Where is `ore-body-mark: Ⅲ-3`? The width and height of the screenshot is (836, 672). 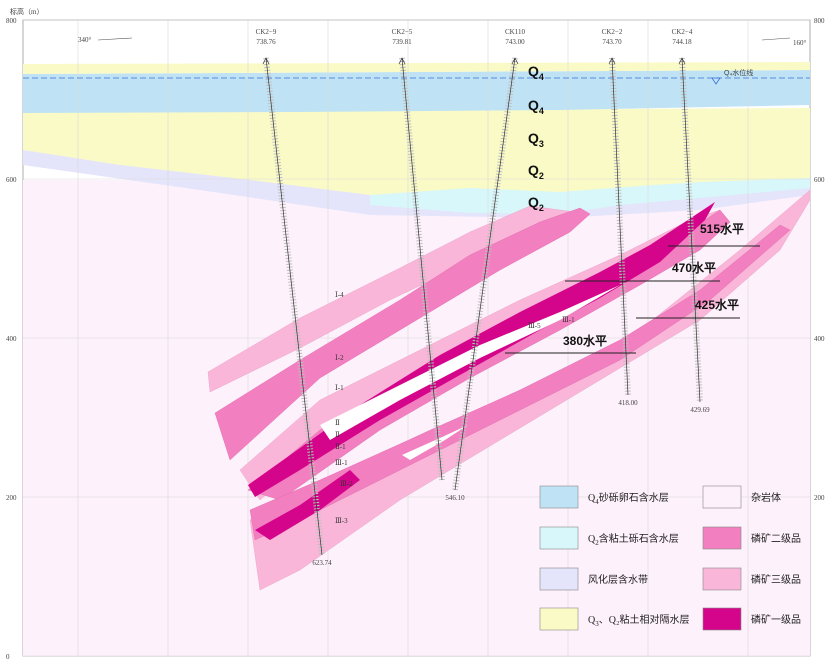
ore-body-mark: Ⅲ-3 is located at coordinates (341, 521).